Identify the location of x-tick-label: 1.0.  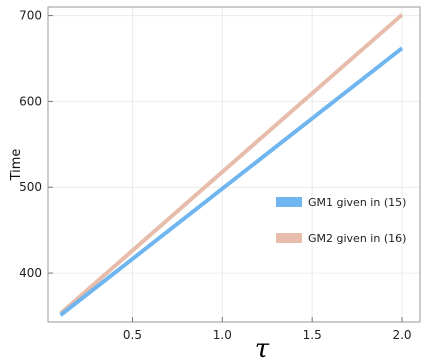
(222, 335).